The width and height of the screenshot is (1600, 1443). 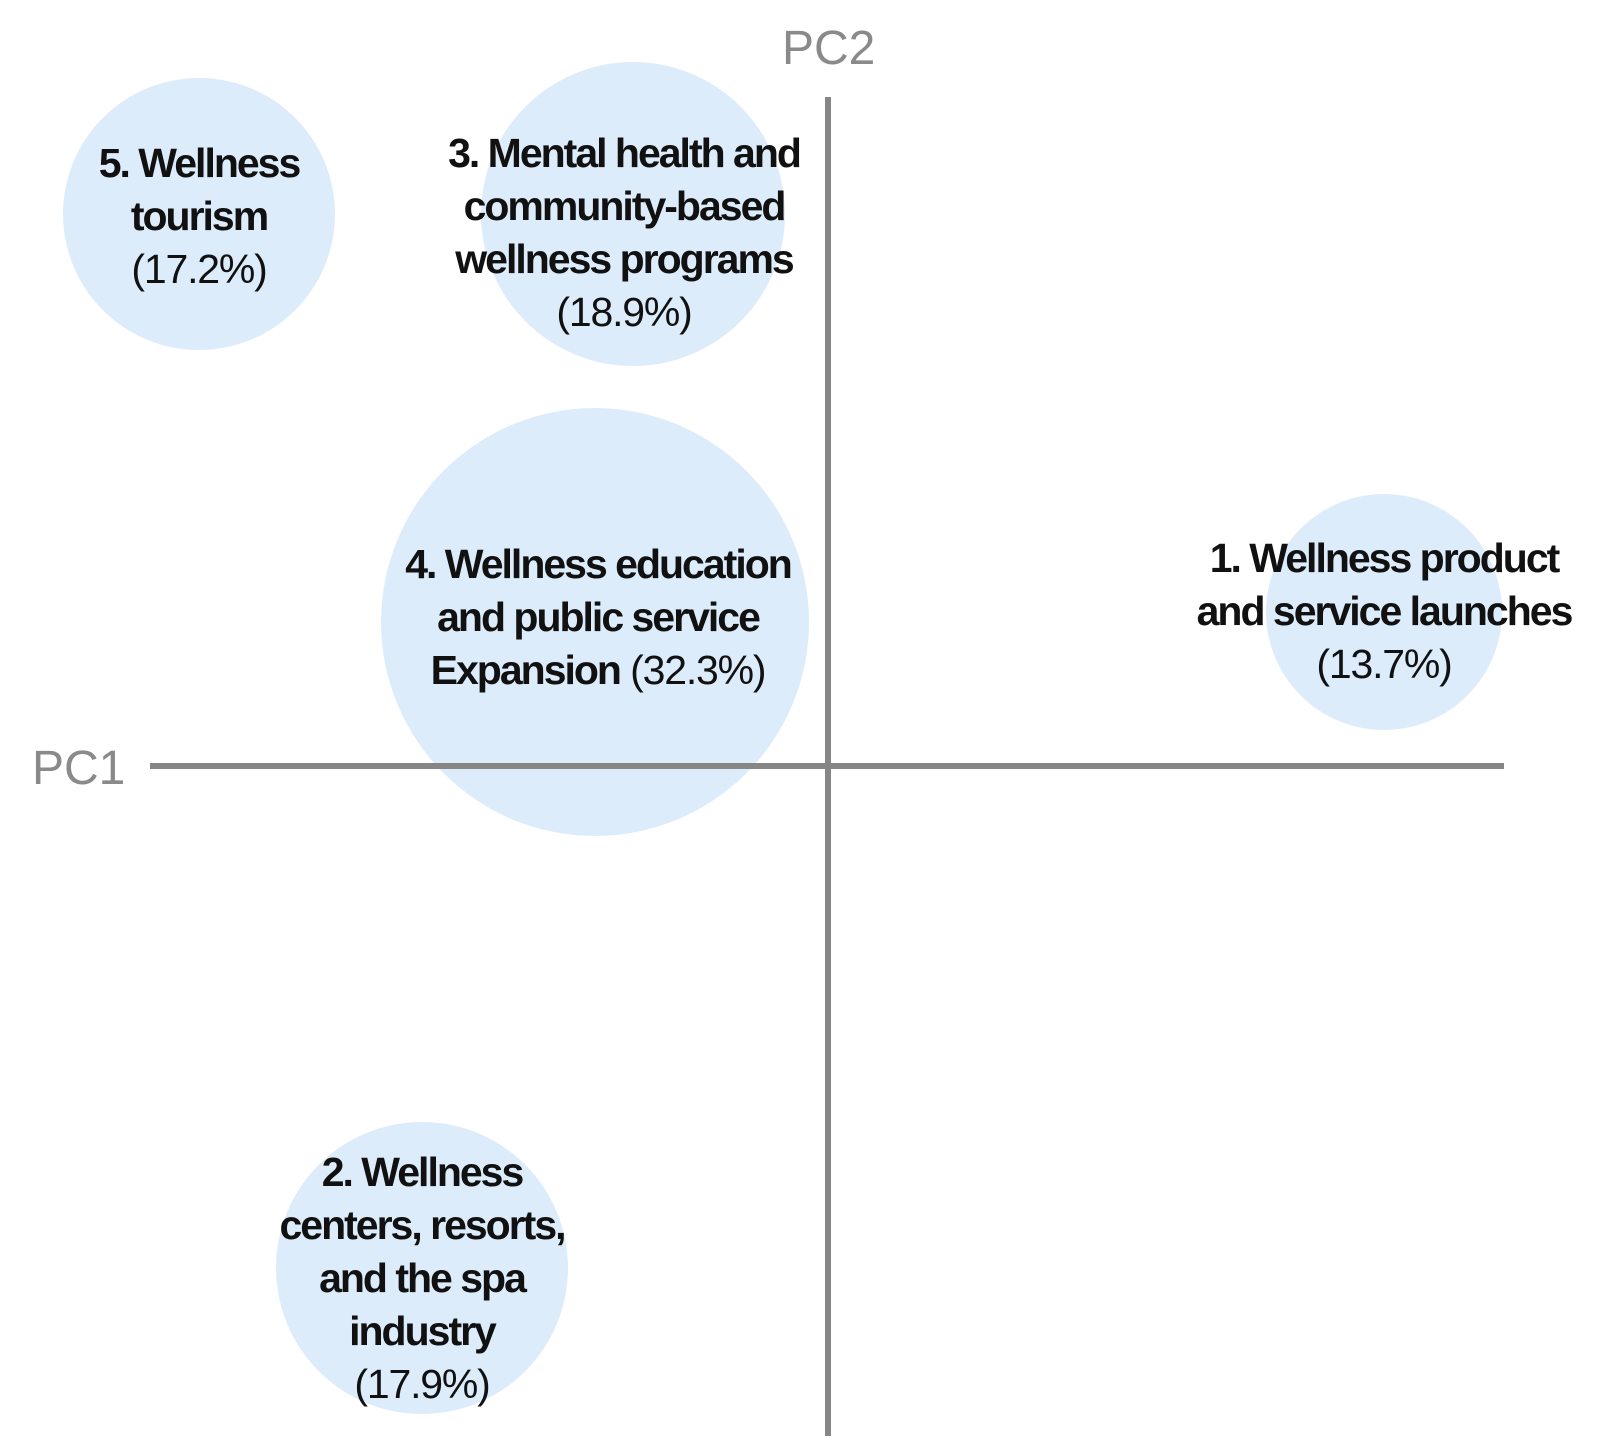 I want to click on bubble-label-line: Expansion (32.3%), so click(x=598, y=670).